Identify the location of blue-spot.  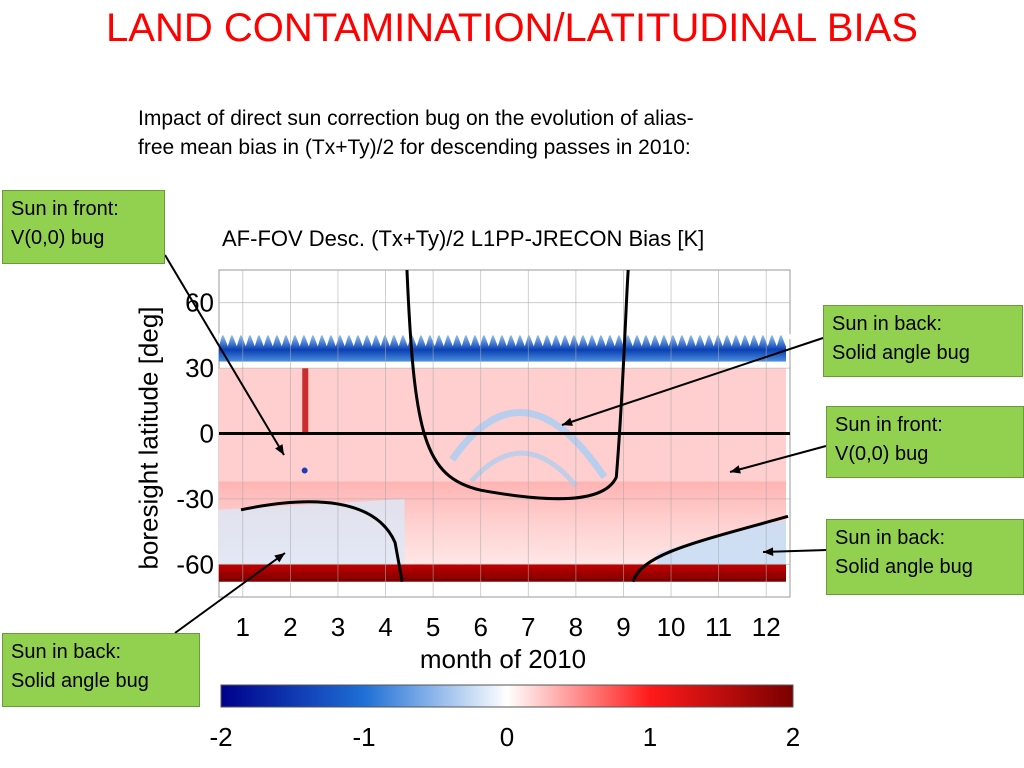
(304, 470).